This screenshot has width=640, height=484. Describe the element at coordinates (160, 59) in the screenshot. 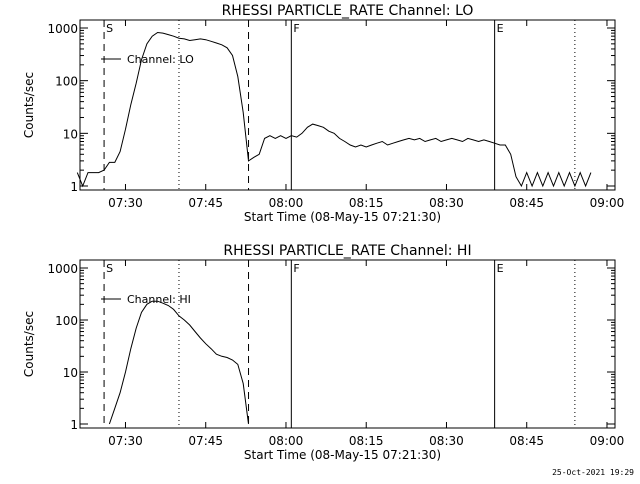

I see `lo-legend-label: Channel: LO` at that location.